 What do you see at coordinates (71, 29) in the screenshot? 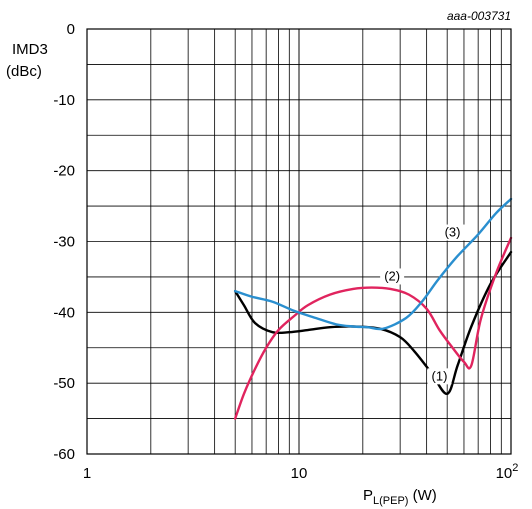
I see `y-tick-label: 0` at bounding box center [71, 29].